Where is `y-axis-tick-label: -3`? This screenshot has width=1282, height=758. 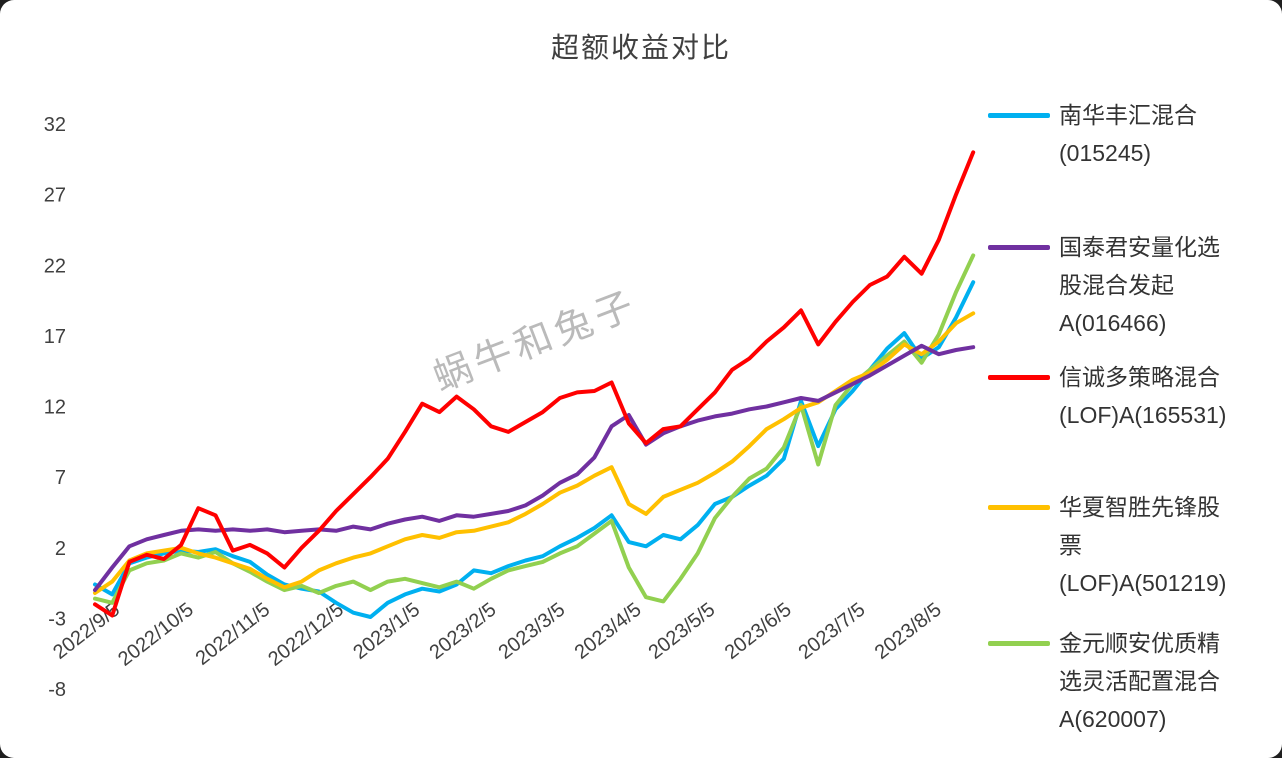 y-axis-tick-label: -3 is located at coordinates (57, 619).